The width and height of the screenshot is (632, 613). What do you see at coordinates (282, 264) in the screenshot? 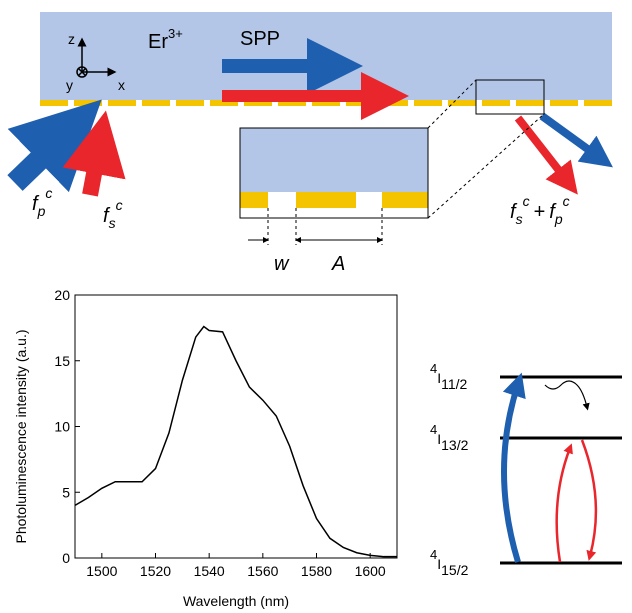
I see `w-label: w` at bounding box center [282, 264].